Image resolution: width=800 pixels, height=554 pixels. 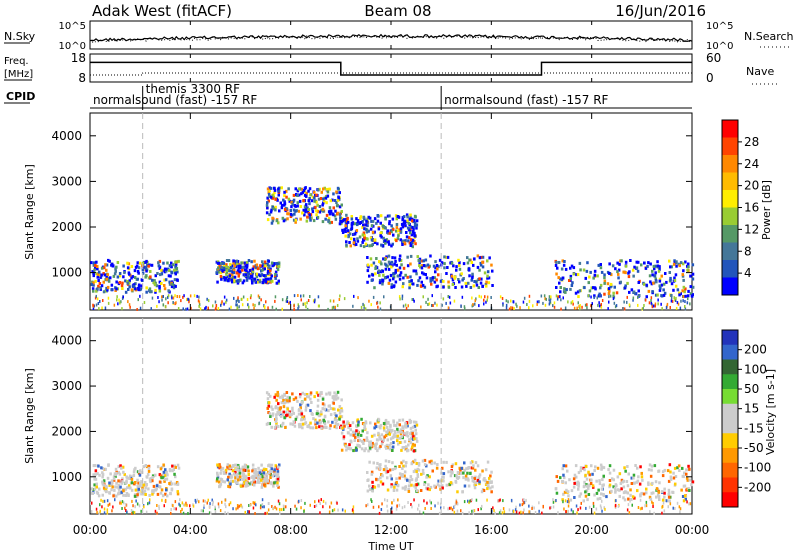 What do you see at coordinates (730, 352) in the screenshot?
I see `colorbar-swatch` at bounding box center [730, 352].